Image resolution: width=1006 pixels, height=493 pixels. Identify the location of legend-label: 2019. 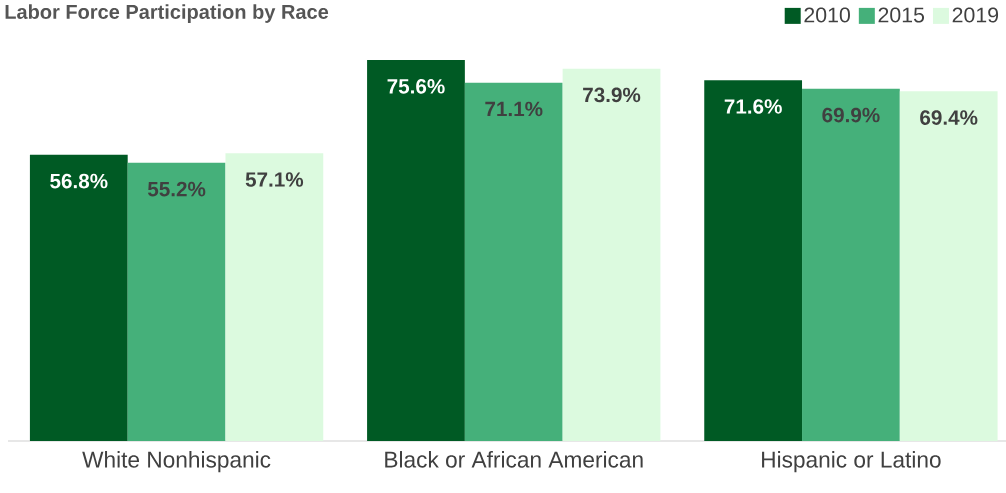
(975, 15).